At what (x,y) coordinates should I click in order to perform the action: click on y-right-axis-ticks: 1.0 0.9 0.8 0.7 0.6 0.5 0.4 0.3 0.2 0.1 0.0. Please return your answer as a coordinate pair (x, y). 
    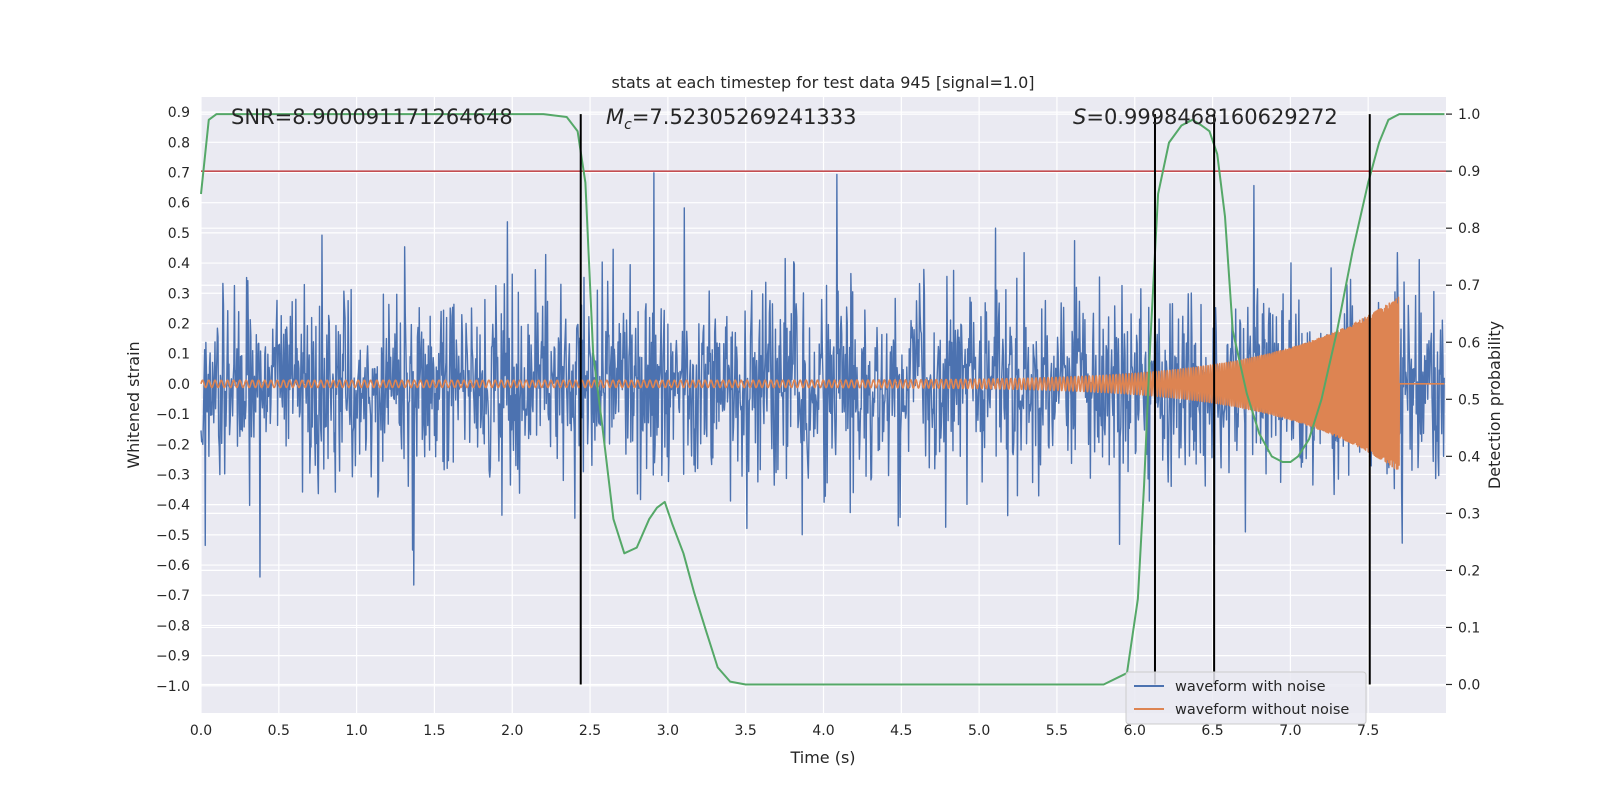
    Looking at the image, I should click on (1463, 400).